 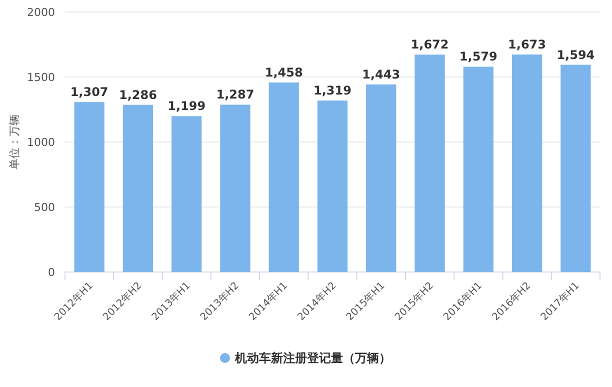 What do you see at coordinates (235, 95) in the screenshot?
I see `data-label: 1,287` at bounding box center [235, 95].